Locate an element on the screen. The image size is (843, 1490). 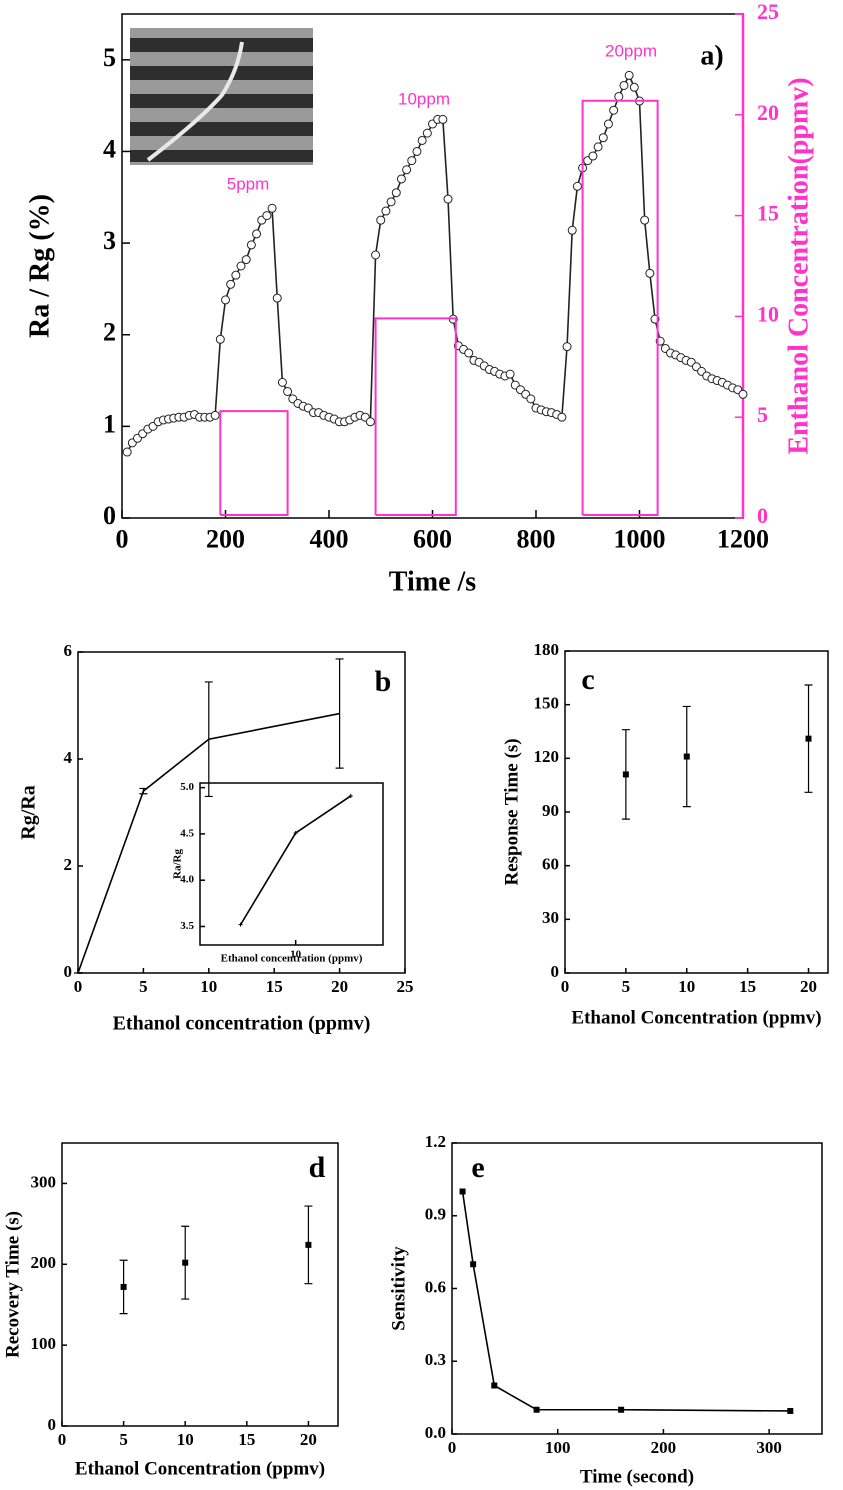
y-tick-label: 1.2 is located at coordinates (435, 1141).